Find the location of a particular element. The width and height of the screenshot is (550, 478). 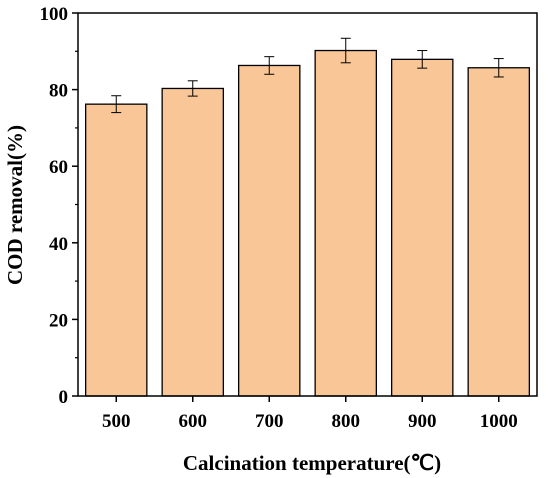

y-tick-label-40: 40 is located at coordinates (58, 244).